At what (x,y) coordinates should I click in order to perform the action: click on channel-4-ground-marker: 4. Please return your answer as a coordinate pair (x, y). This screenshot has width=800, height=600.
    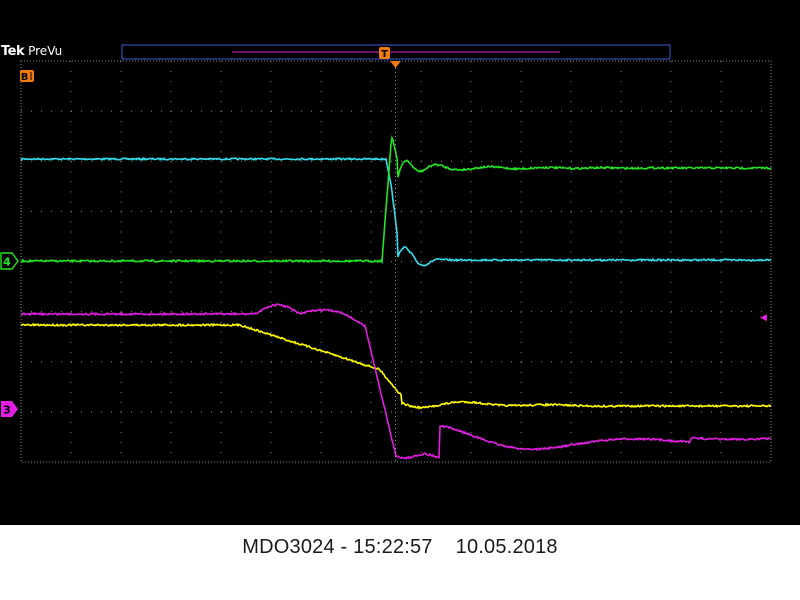
    Looking at the image, I should click on (9, 261).